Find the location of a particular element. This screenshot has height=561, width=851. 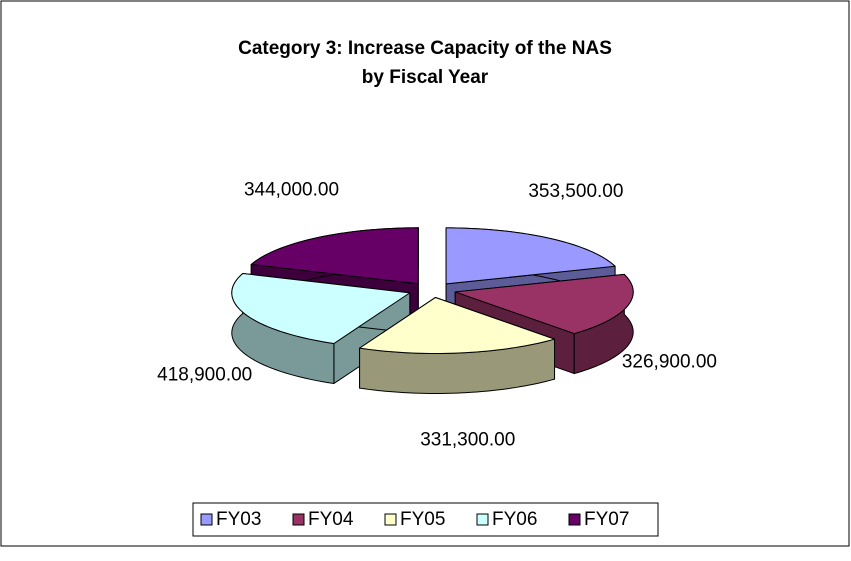

legend-label: FY07 is located at coordinates (606, 519).